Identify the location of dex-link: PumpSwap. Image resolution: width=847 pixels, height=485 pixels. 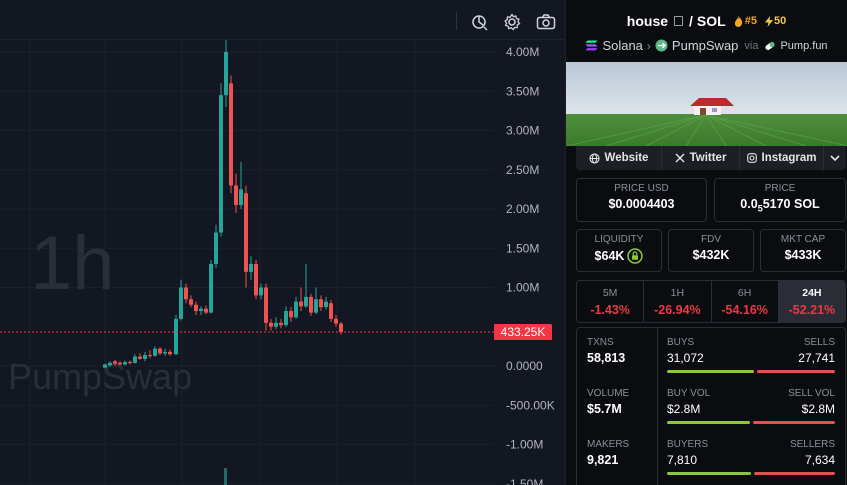
(705, 45).